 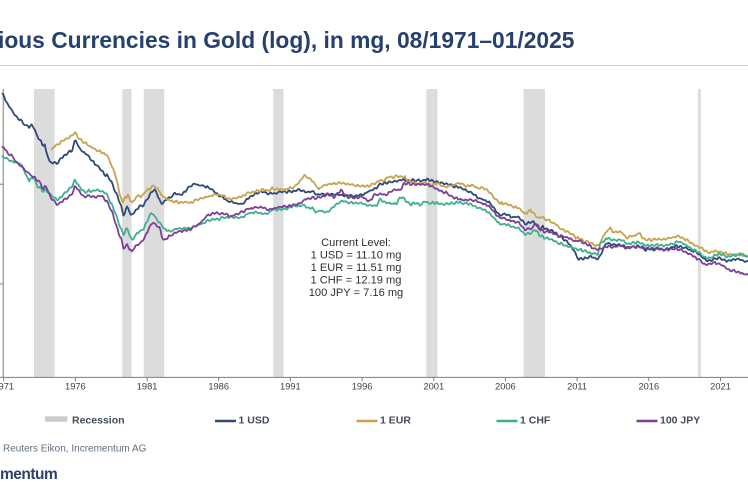 I want to click on svg-text: 1 EUR, so click(x=395, y=420).